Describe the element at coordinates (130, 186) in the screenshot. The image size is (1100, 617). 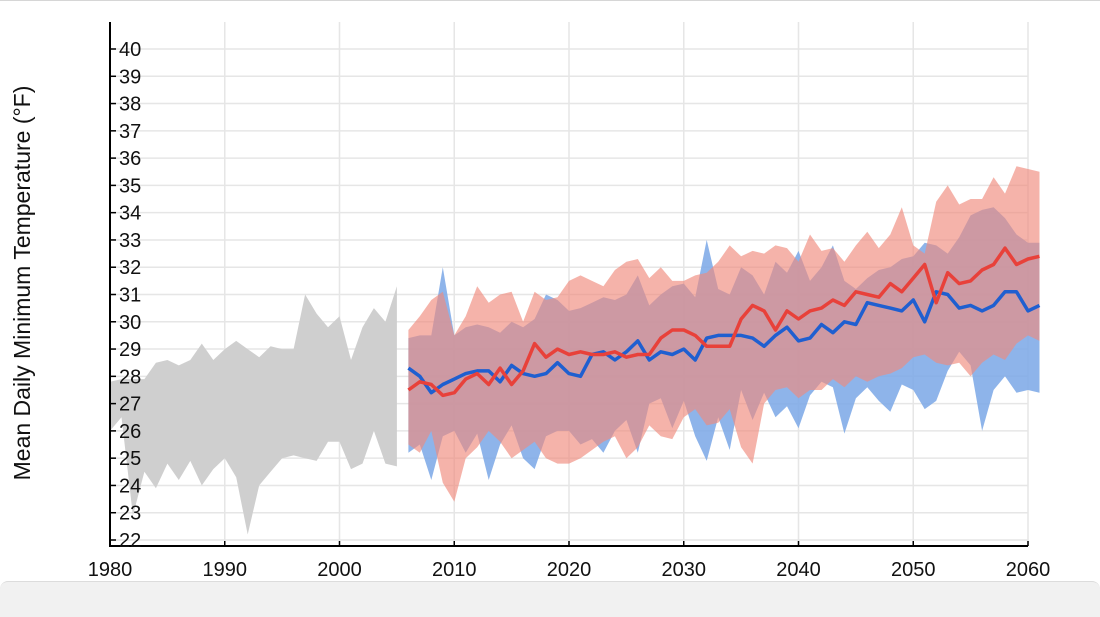
I see `y-tick-label: 35` at that location.